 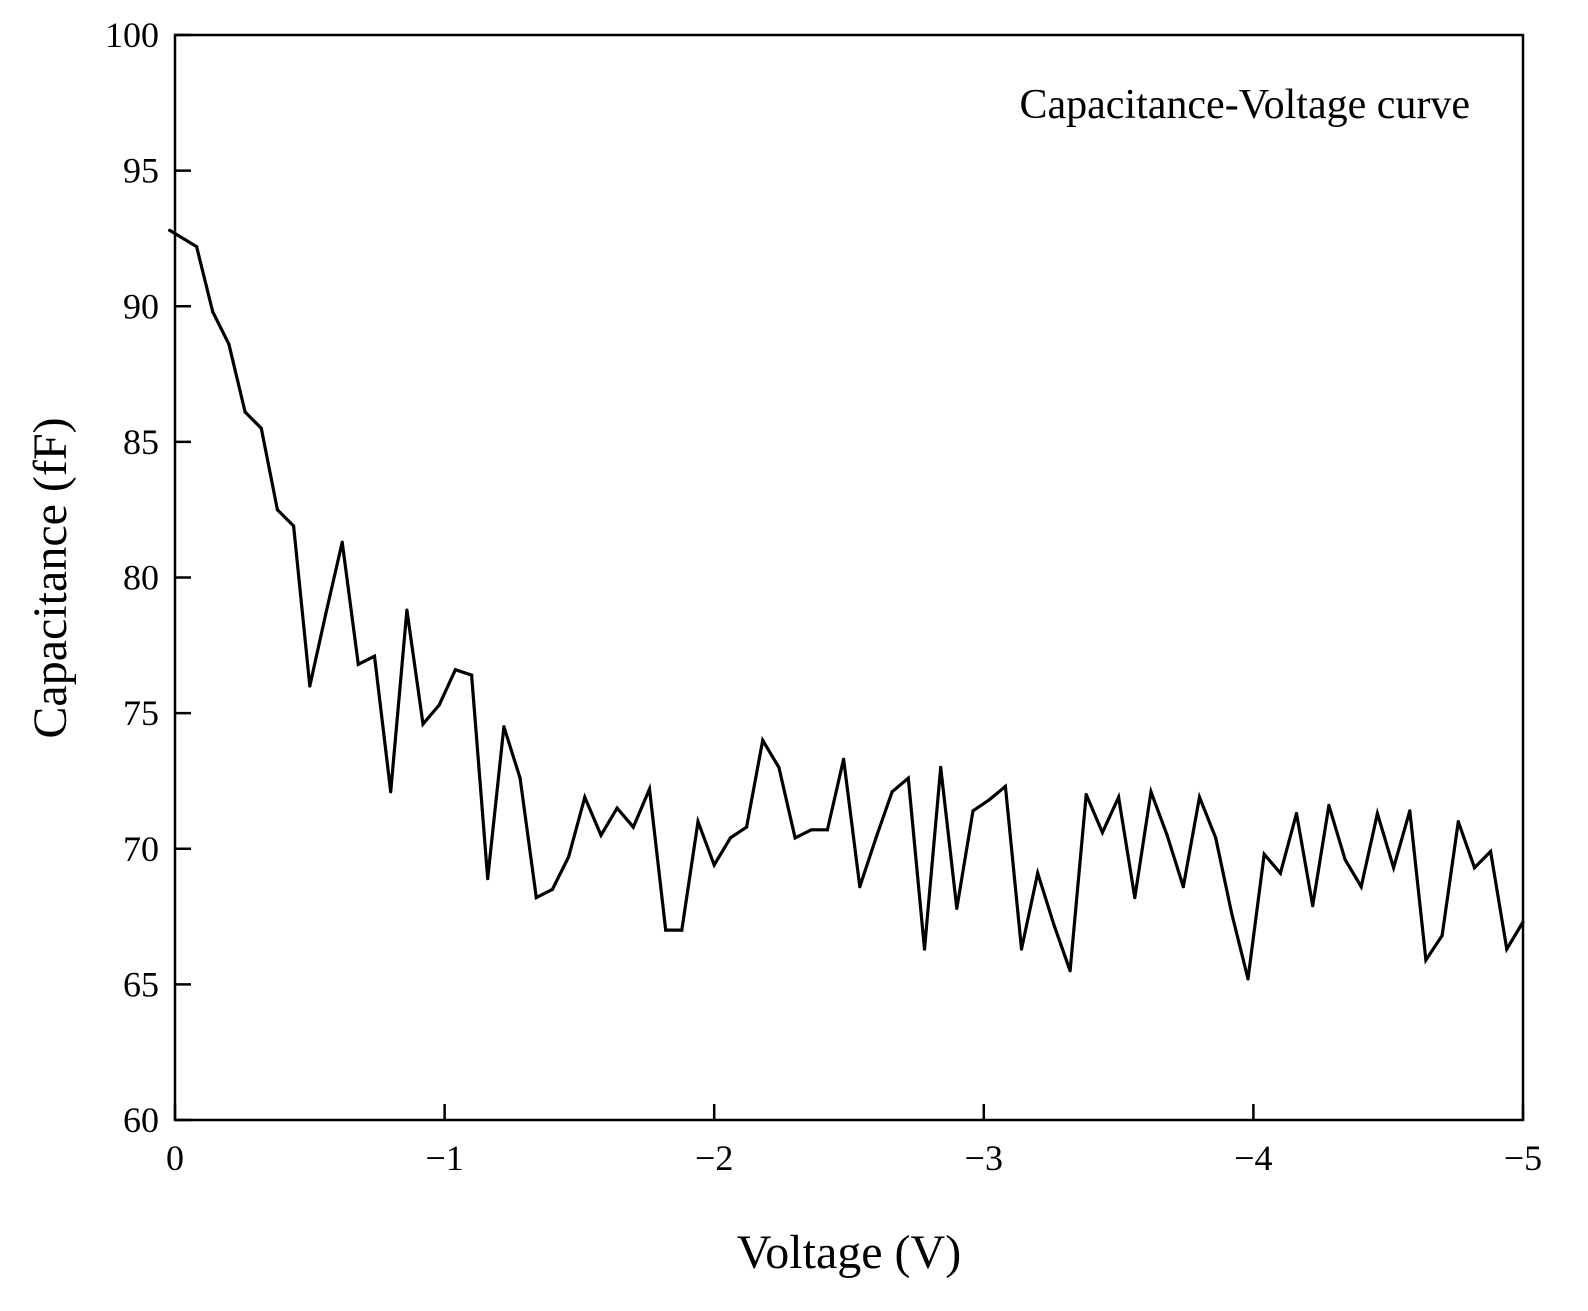 What do you see at coordinates (1253, 1158) in the screenshot?
I see `x-tick-label: −4` at bounding box center [1253, 1158].